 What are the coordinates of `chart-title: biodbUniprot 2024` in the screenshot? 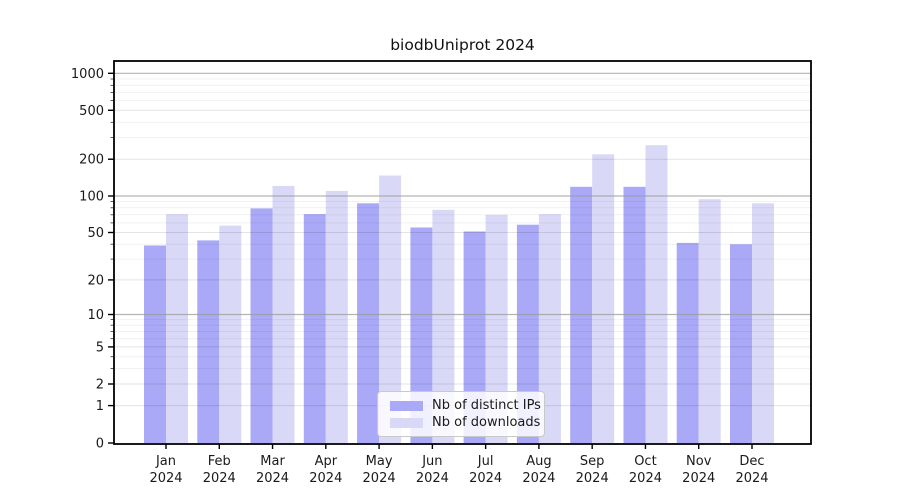 It's located at (462, 45).